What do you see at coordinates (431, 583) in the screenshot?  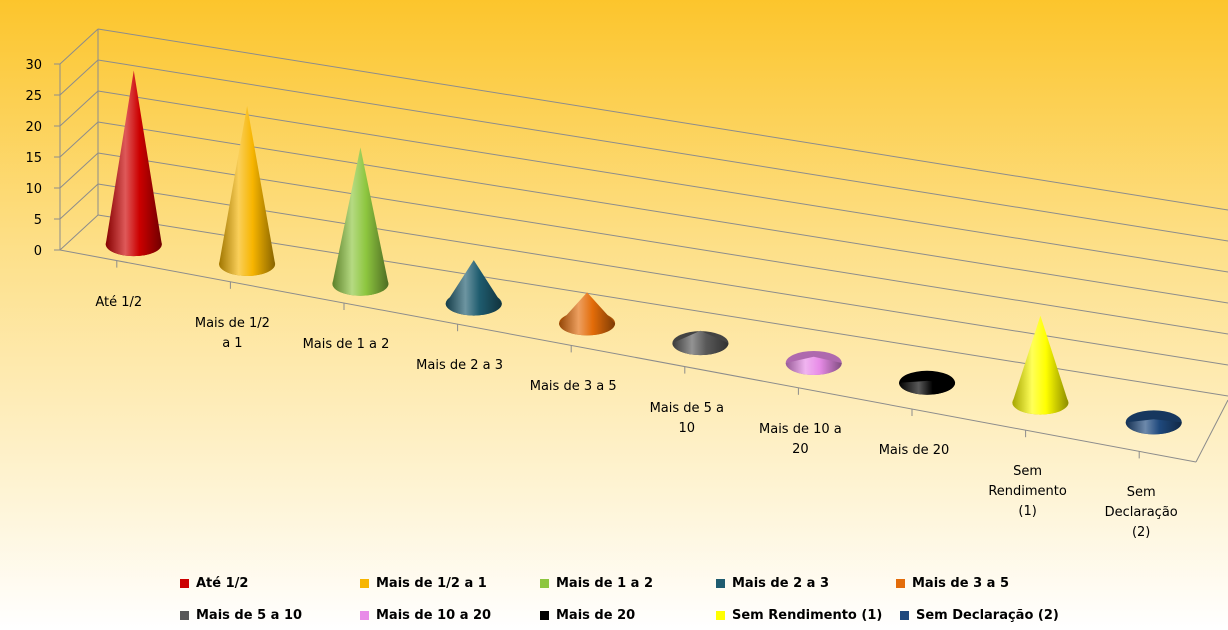 I see `legend-label: Mais de 1/2 a 1` at bounding box center [431, 583].